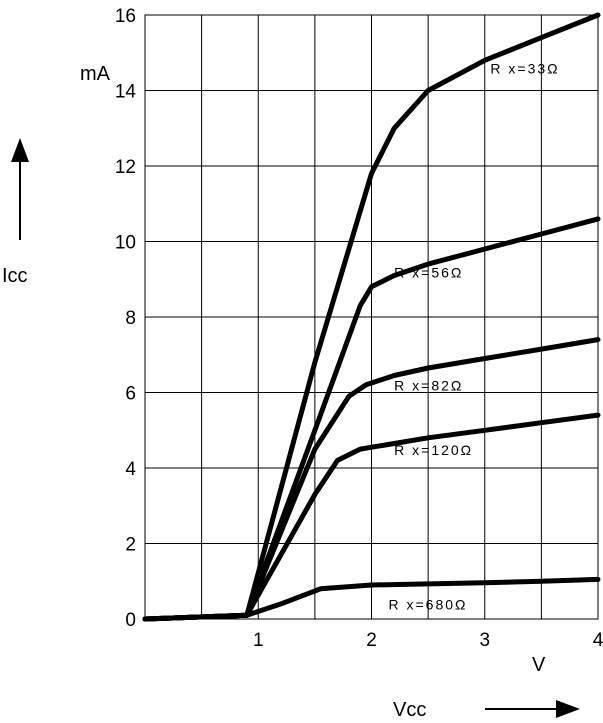 This screenshot has width=603, height=723. Describe the element at coordinates (484, 640) in the screenshot. I see `x-tick-label: 3` at that location.